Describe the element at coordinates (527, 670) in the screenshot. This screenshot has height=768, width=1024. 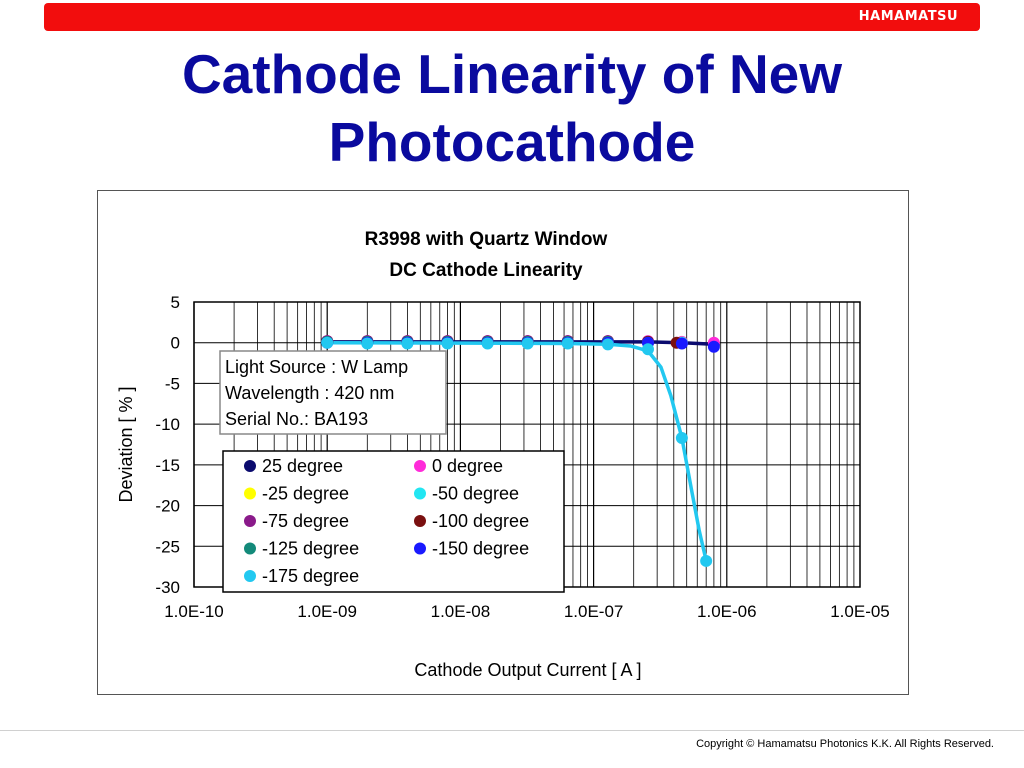
I see `x-axis-label: Cathode Output Current [ A ]` at that location.